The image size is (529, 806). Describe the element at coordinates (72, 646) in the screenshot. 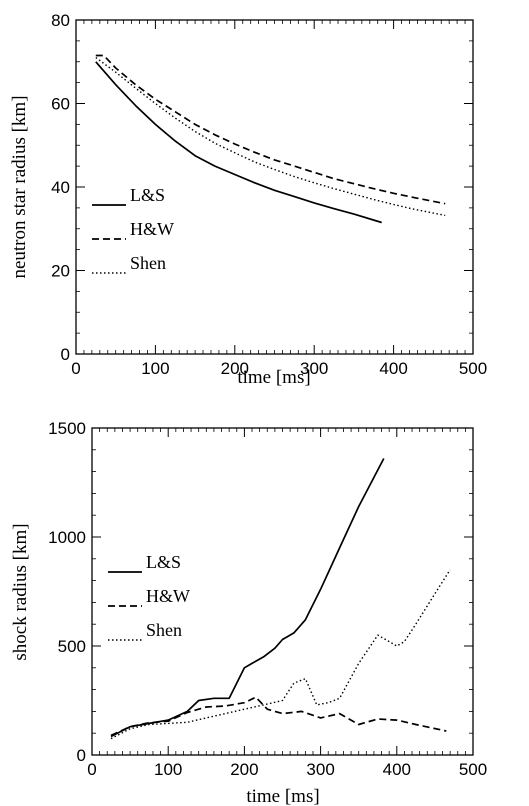

I see `y-tick-label: 500` at that location.